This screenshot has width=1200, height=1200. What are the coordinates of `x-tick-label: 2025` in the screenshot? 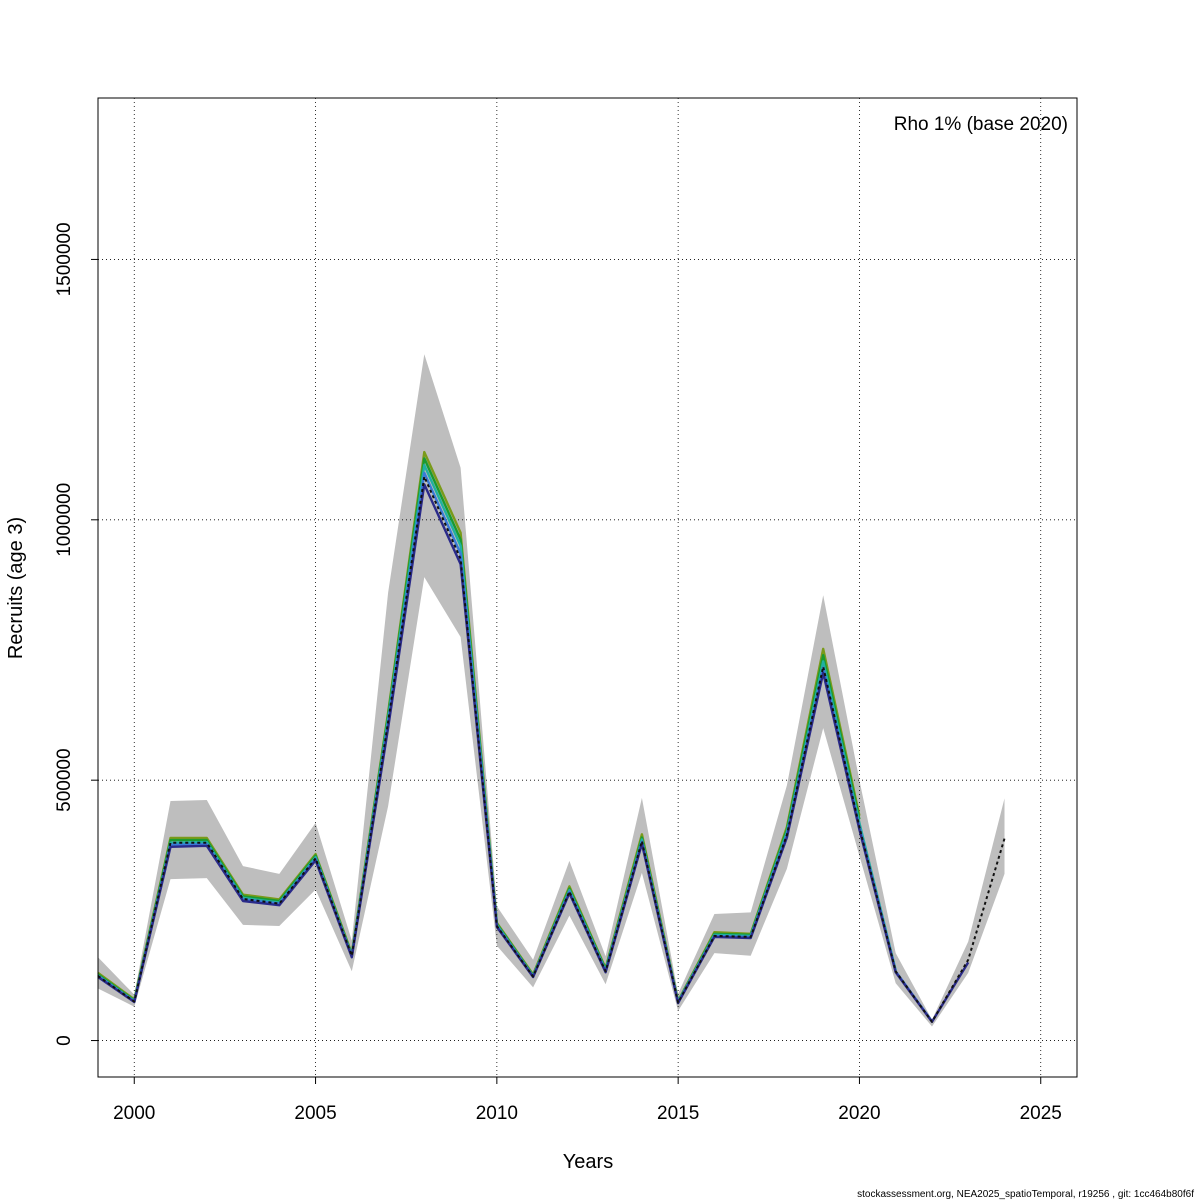 It's located at (1041, 1113).